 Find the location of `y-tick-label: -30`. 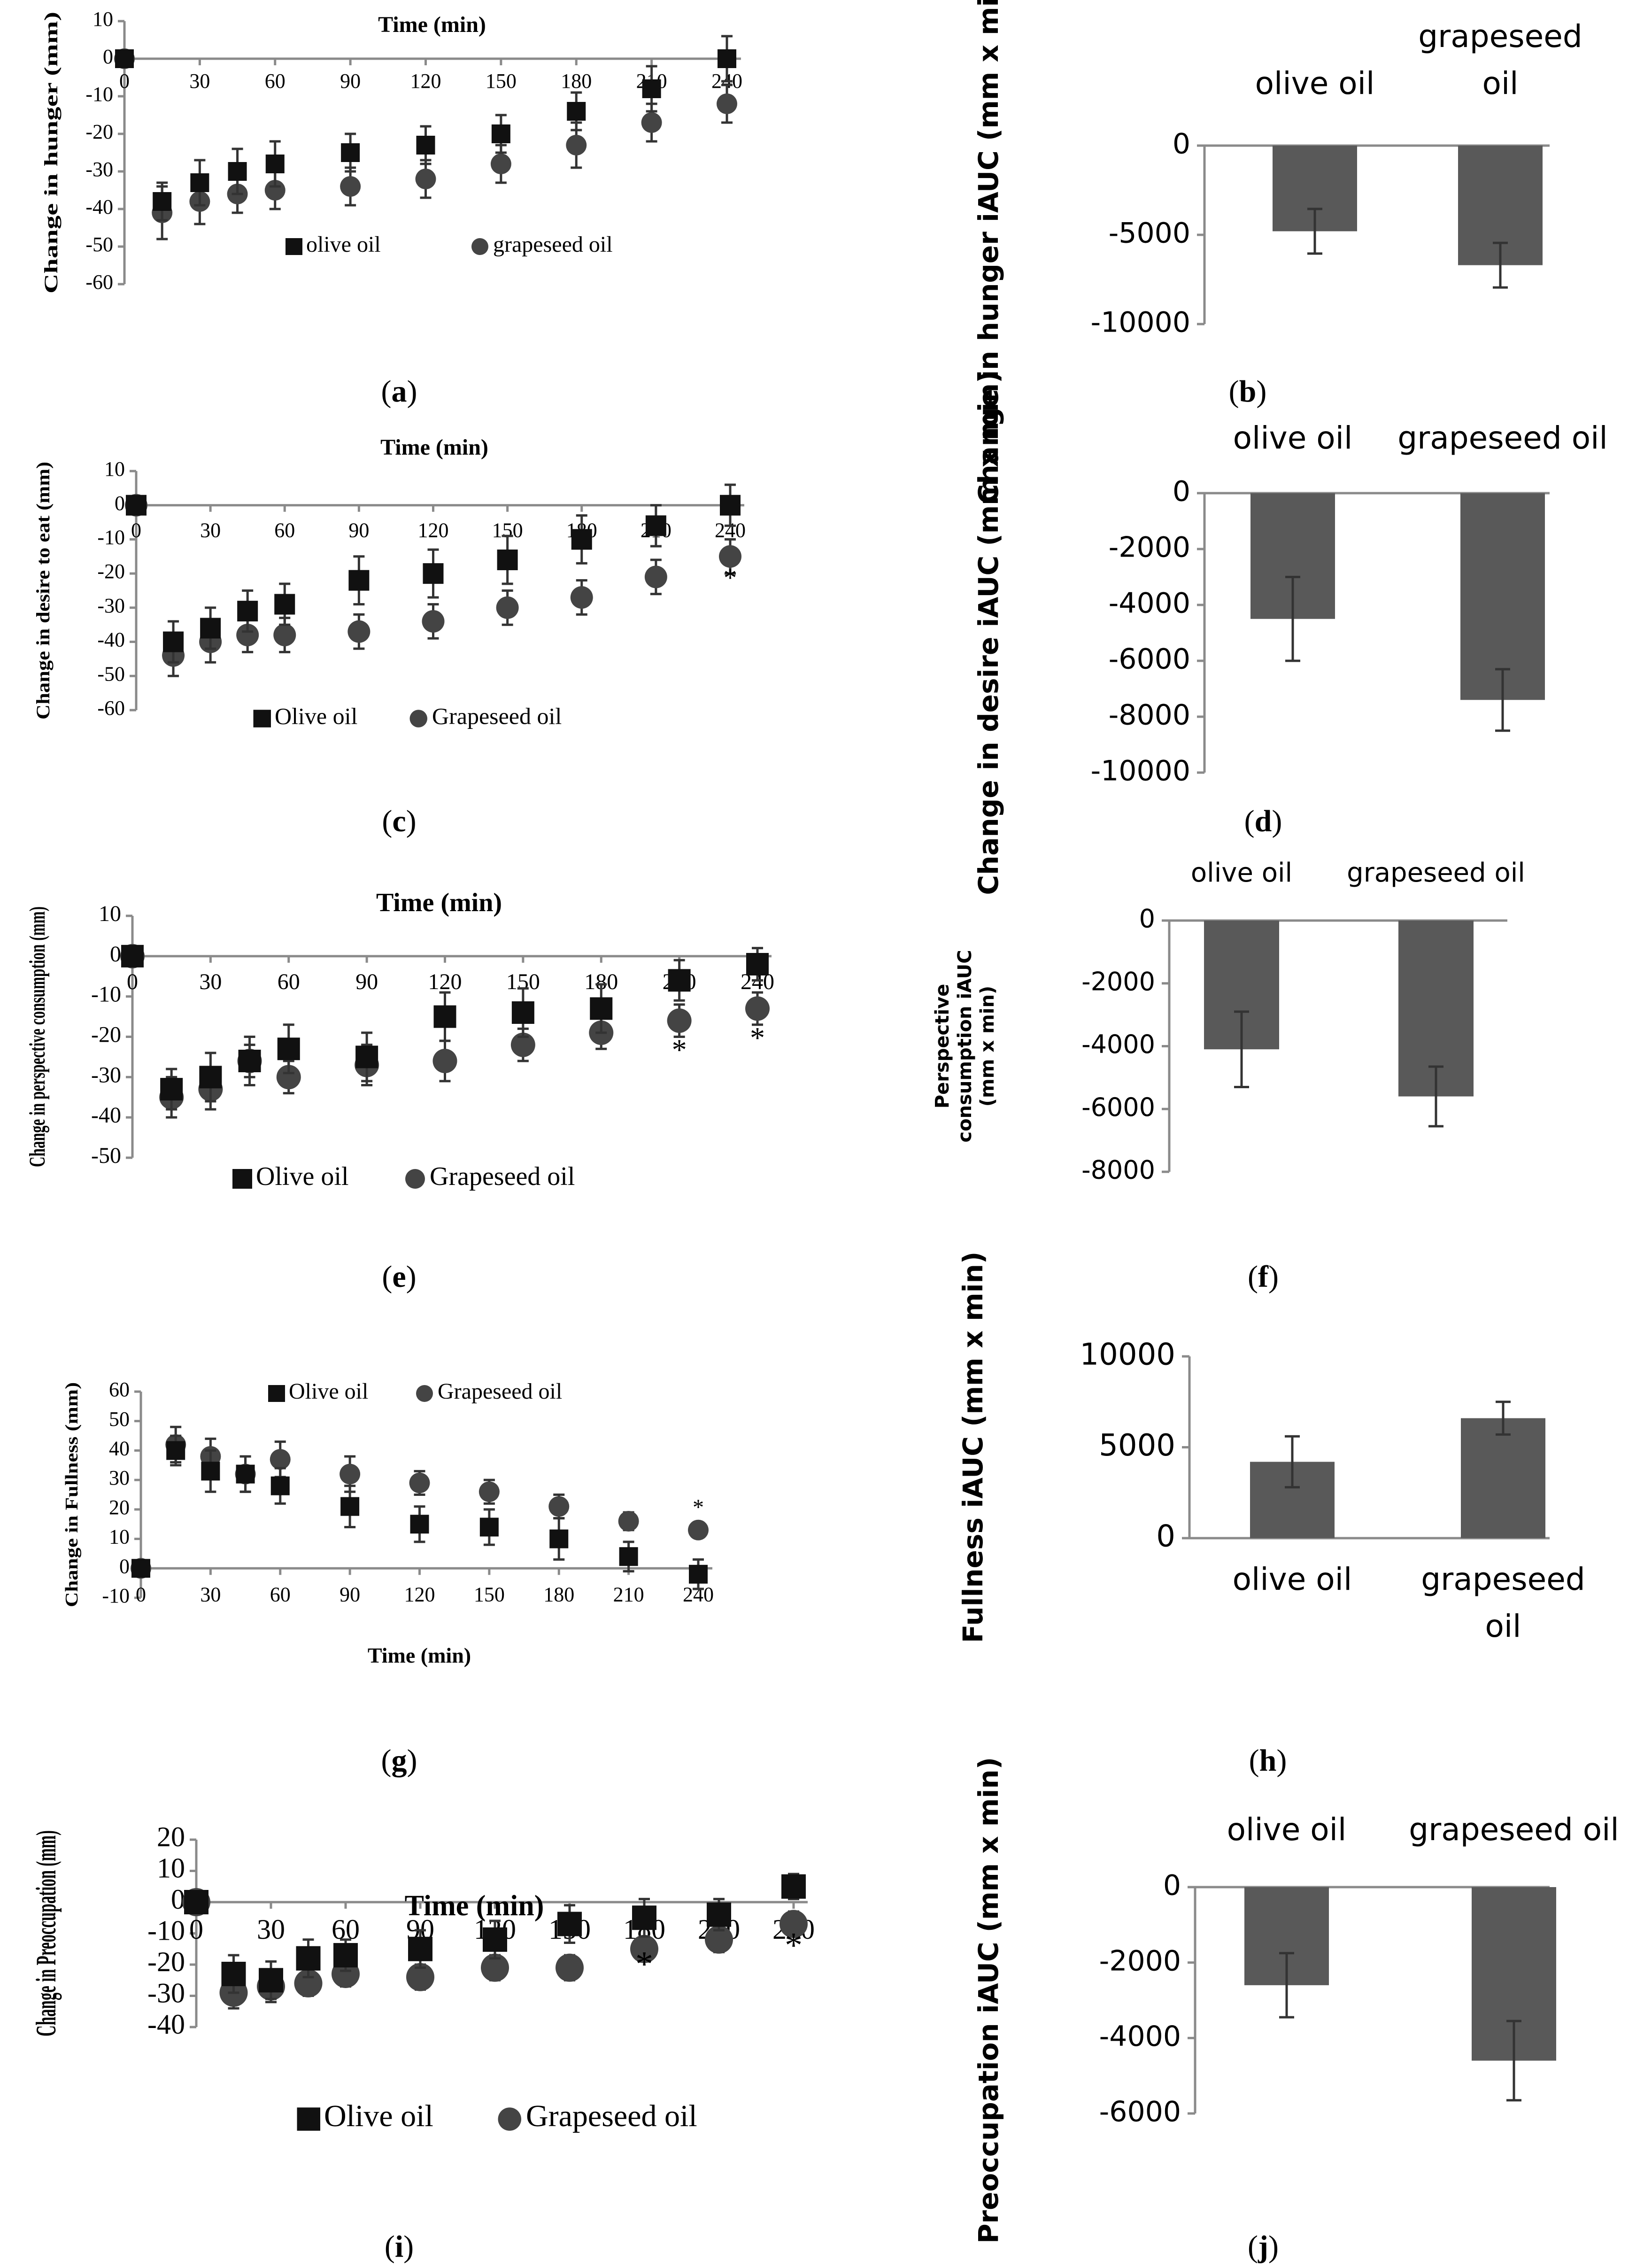

y-tick-label: -30 is located at coordinates (106, 1074).